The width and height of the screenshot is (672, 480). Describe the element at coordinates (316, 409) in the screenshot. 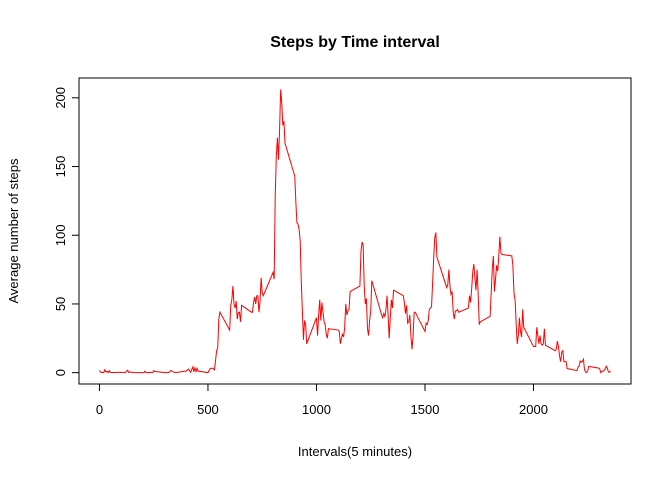

I see `x-tick-label: 1000` at that location.